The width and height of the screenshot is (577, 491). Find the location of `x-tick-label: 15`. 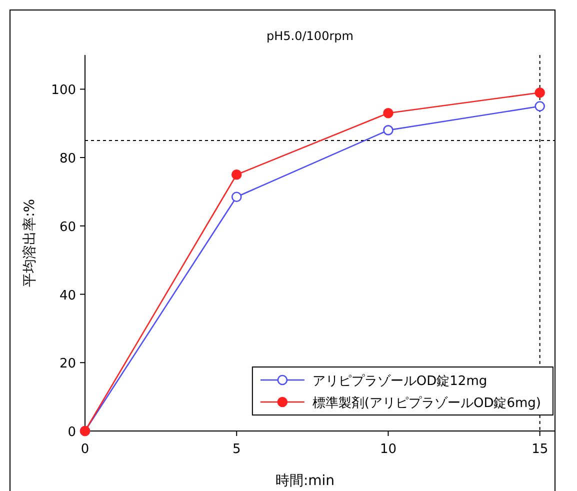

x-tick-label: 15 is located at coordinates (540, 449).